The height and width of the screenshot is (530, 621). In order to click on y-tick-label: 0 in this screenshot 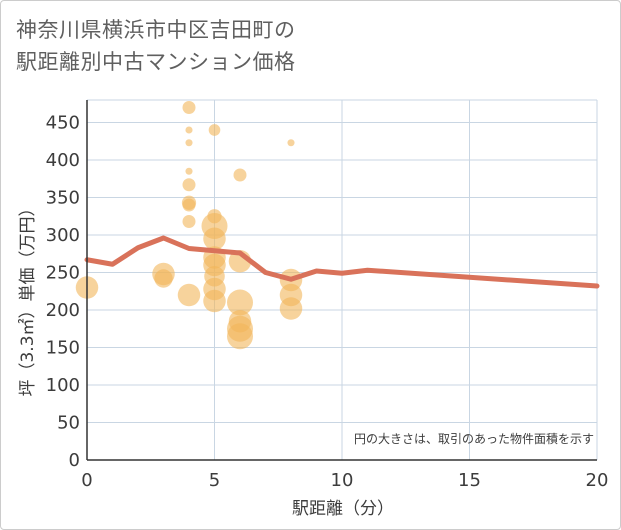, I will do `click(74, 460)`.